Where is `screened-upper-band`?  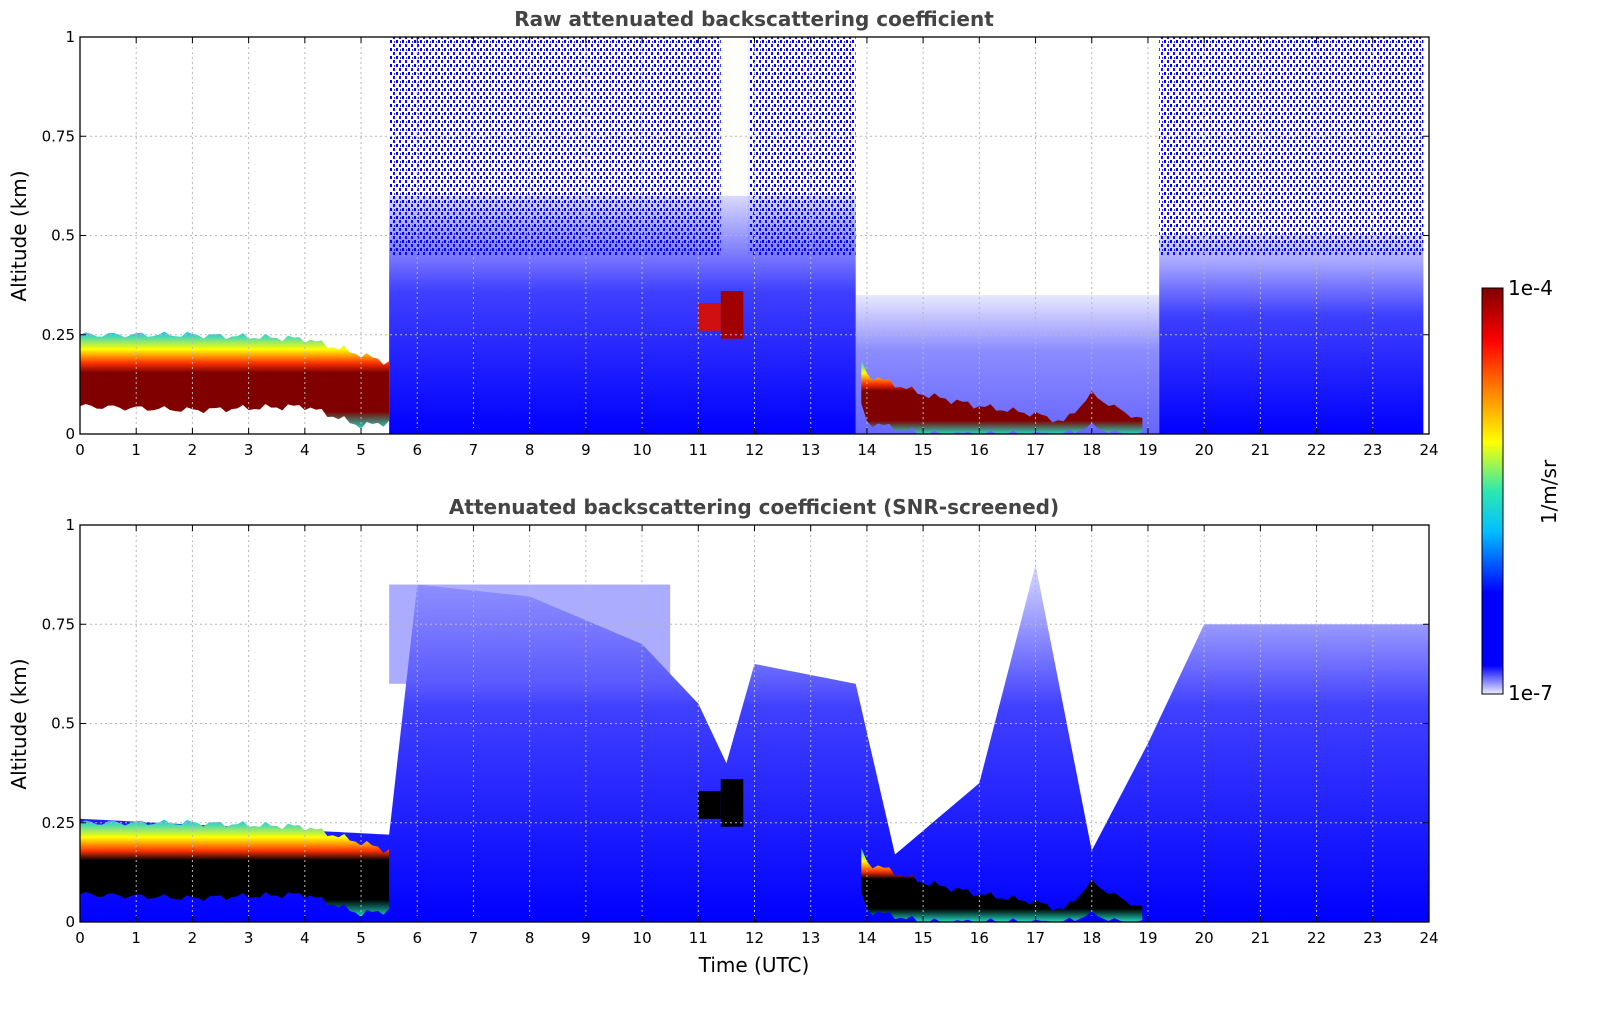 screened-upper-band is located at coordinates (530, 634).